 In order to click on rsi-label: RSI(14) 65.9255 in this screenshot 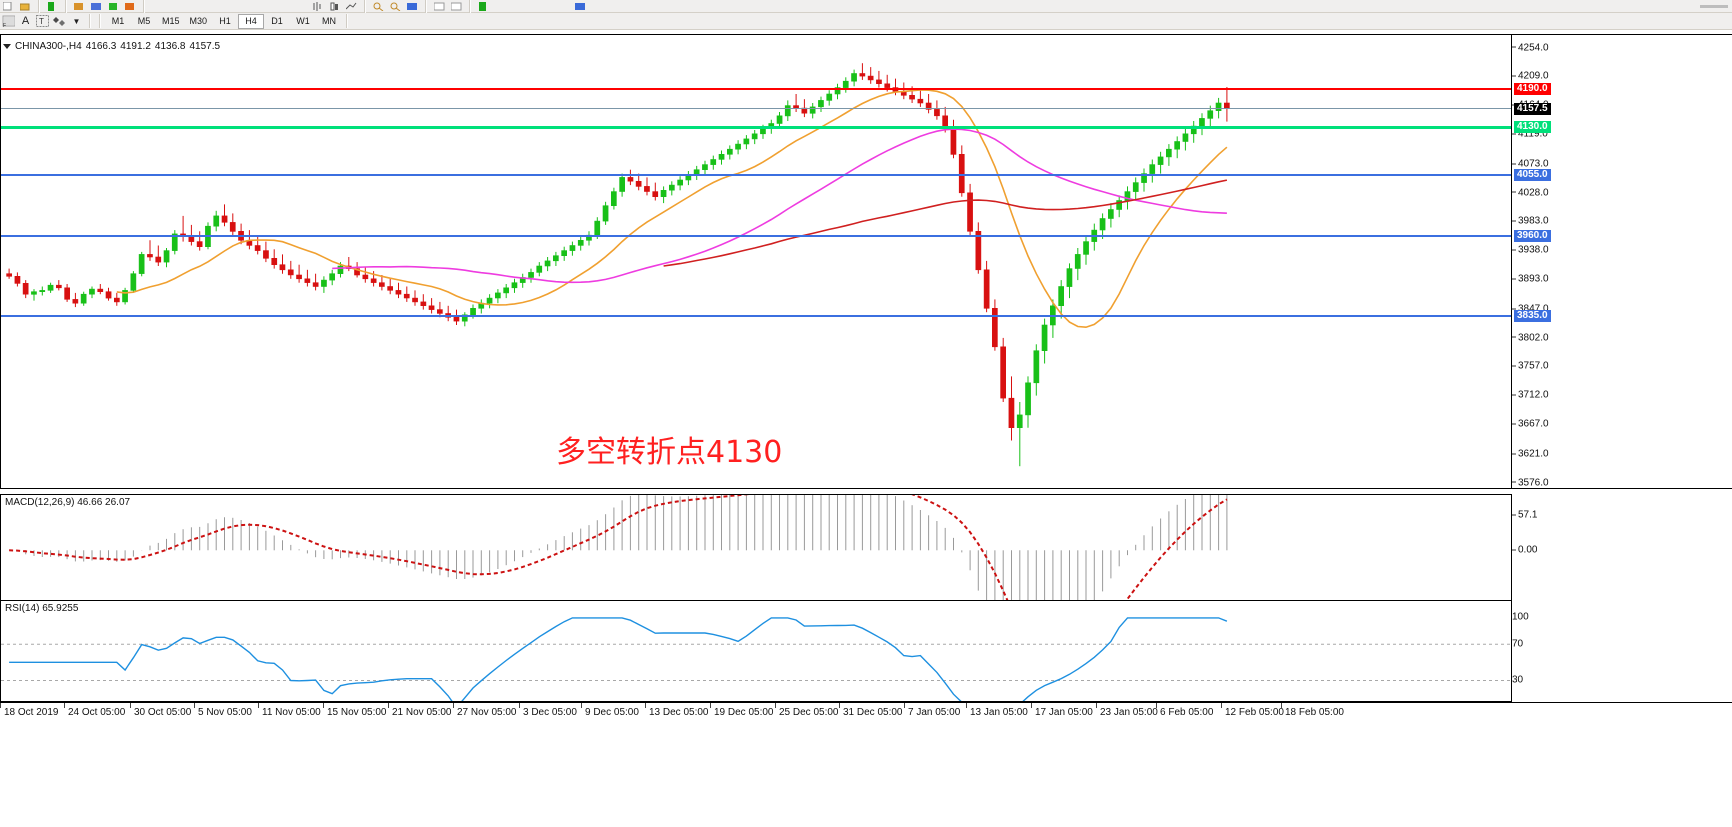, I will do `click(42, 608)`.